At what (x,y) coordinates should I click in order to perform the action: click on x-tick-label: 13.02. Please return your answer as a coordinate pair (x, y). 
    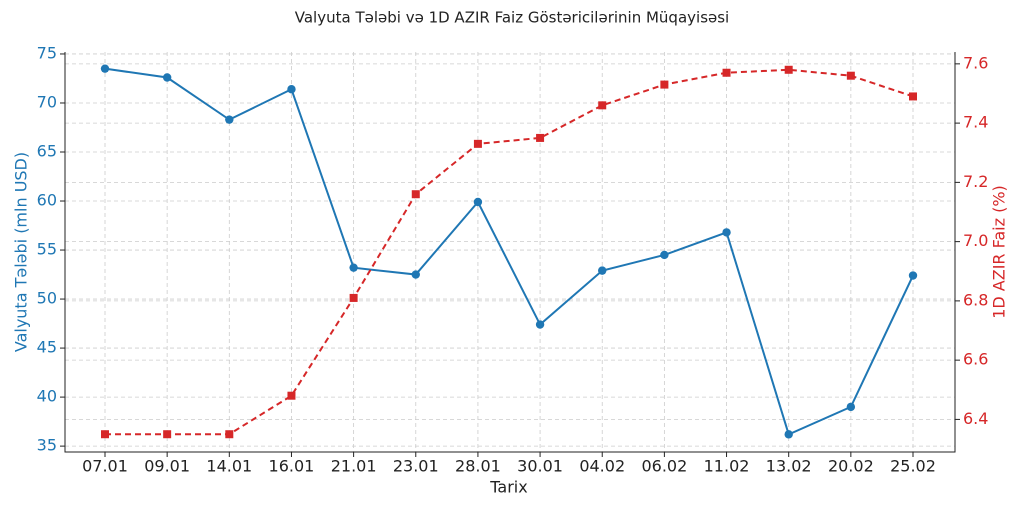
    Looking at the image, I should click on (789, 466).